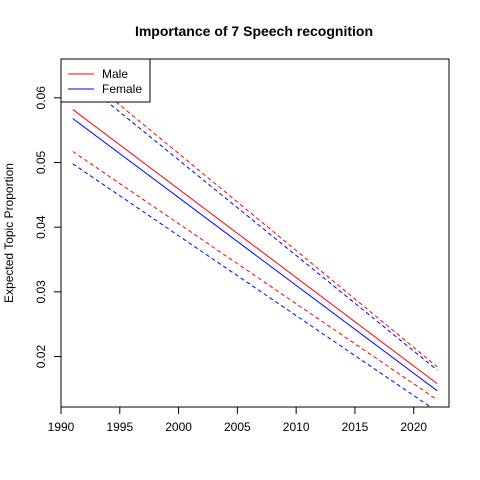 The width and height of the screenshot is (480, 480). What do you see at coordinates (41, 357) in the screenshot?
I see `y-tick-label: 0.02` at bounding box center [41, 357].